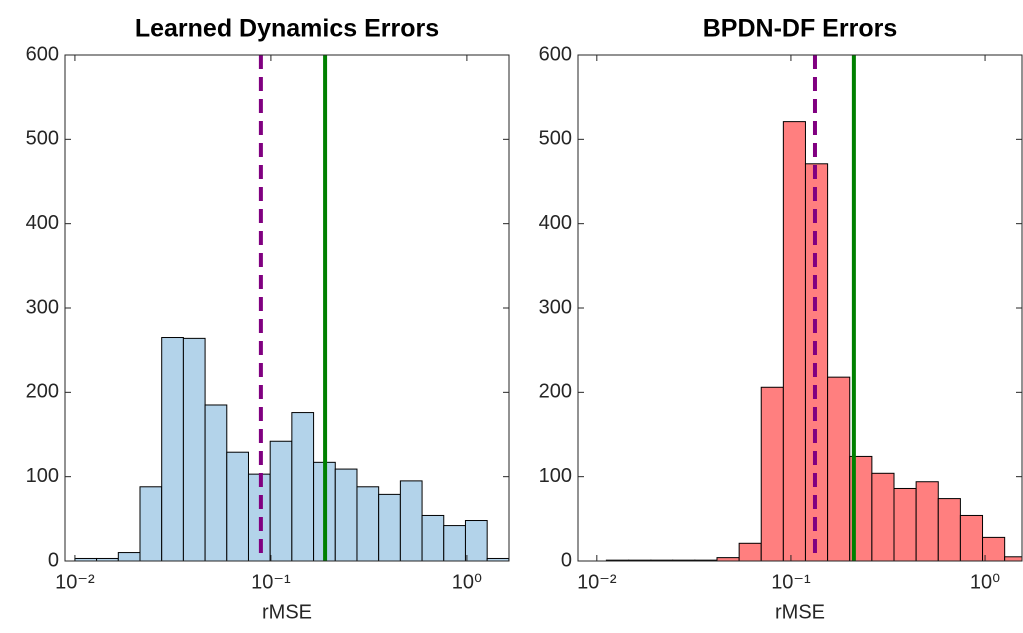 The image size is (1023, 633). What do you see at coordinates (800, 29) in the screenshot?
I see `chart-title: BPDN-DF Errors` at bounding box center [800, 29].